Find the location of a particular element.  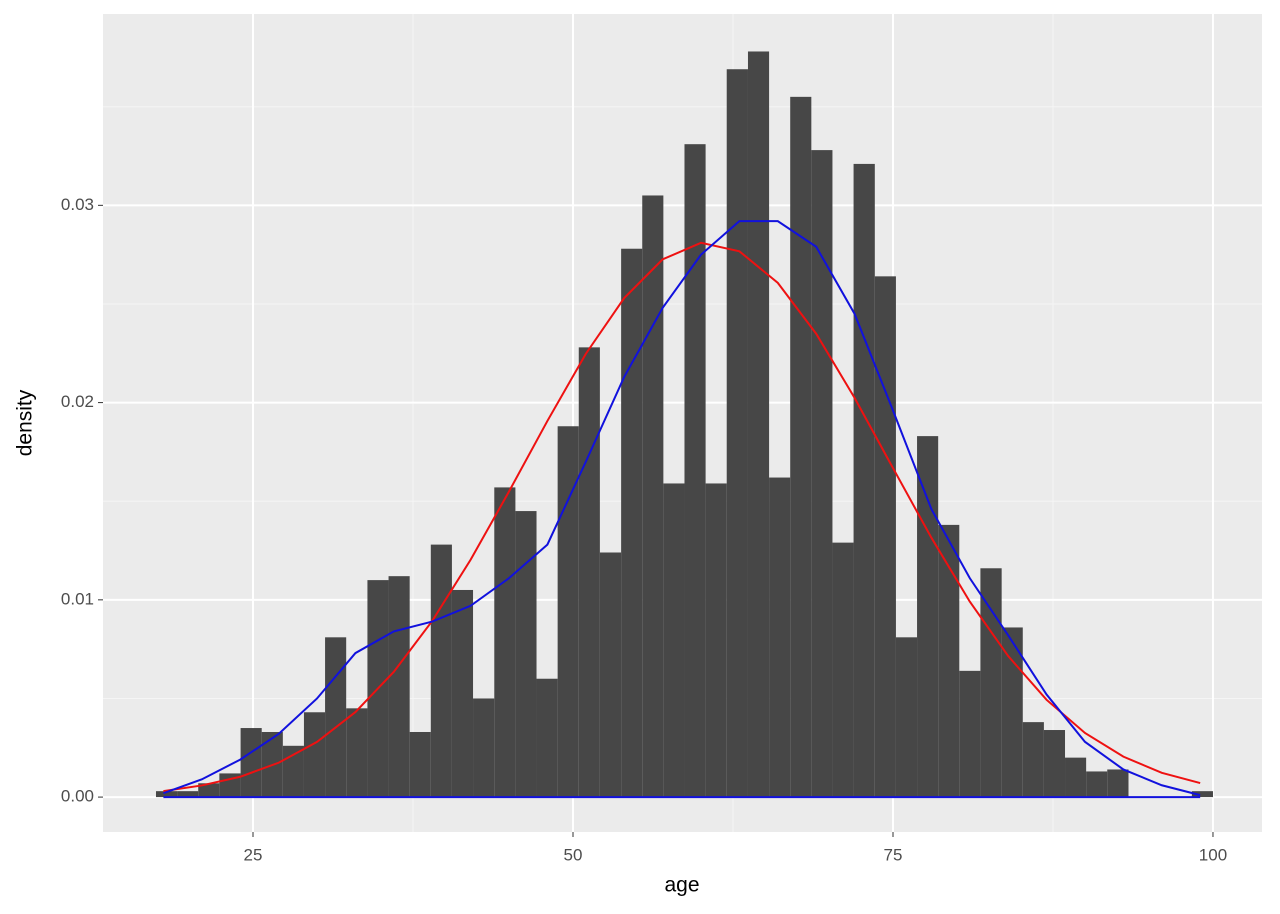

x-tick-label: 75 is located at coordinates (893, 854).